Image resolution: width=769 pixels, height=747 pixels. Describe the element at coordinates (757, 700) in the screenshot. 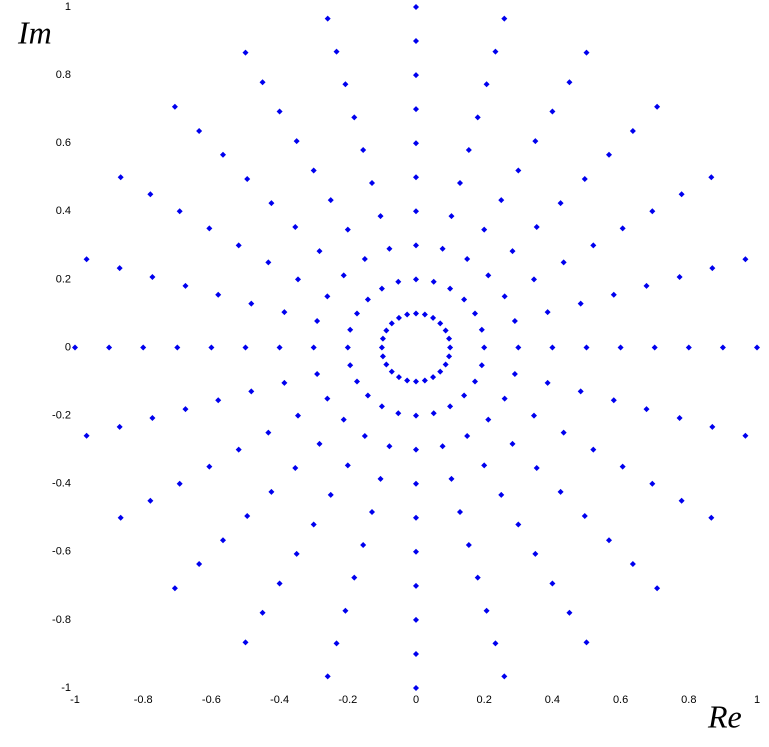

I see `x-tick-label: 1` at that location.